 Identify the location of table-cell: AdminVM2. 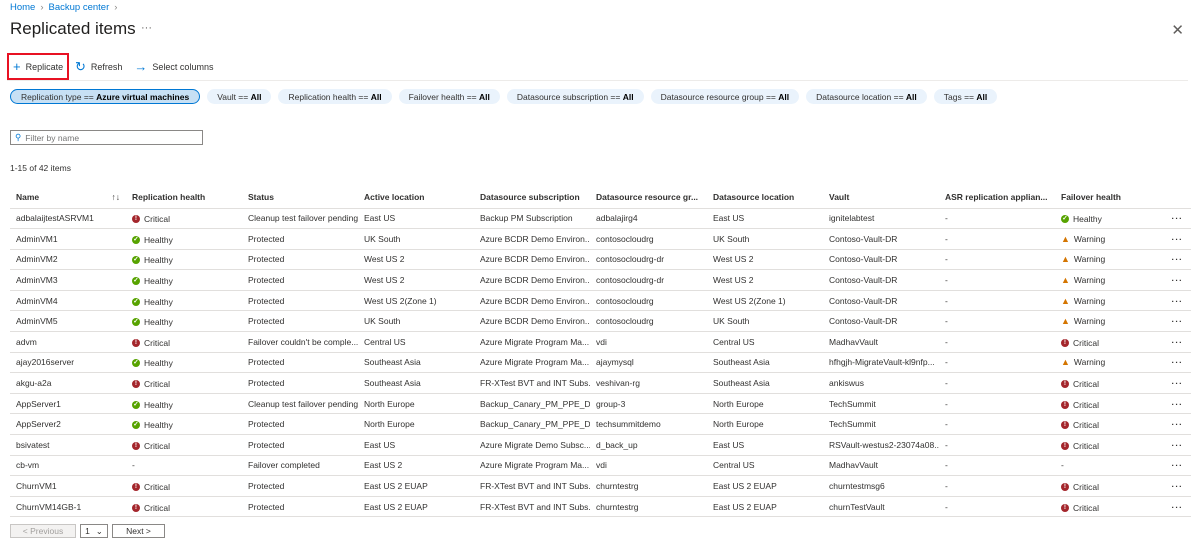
(68, 259).